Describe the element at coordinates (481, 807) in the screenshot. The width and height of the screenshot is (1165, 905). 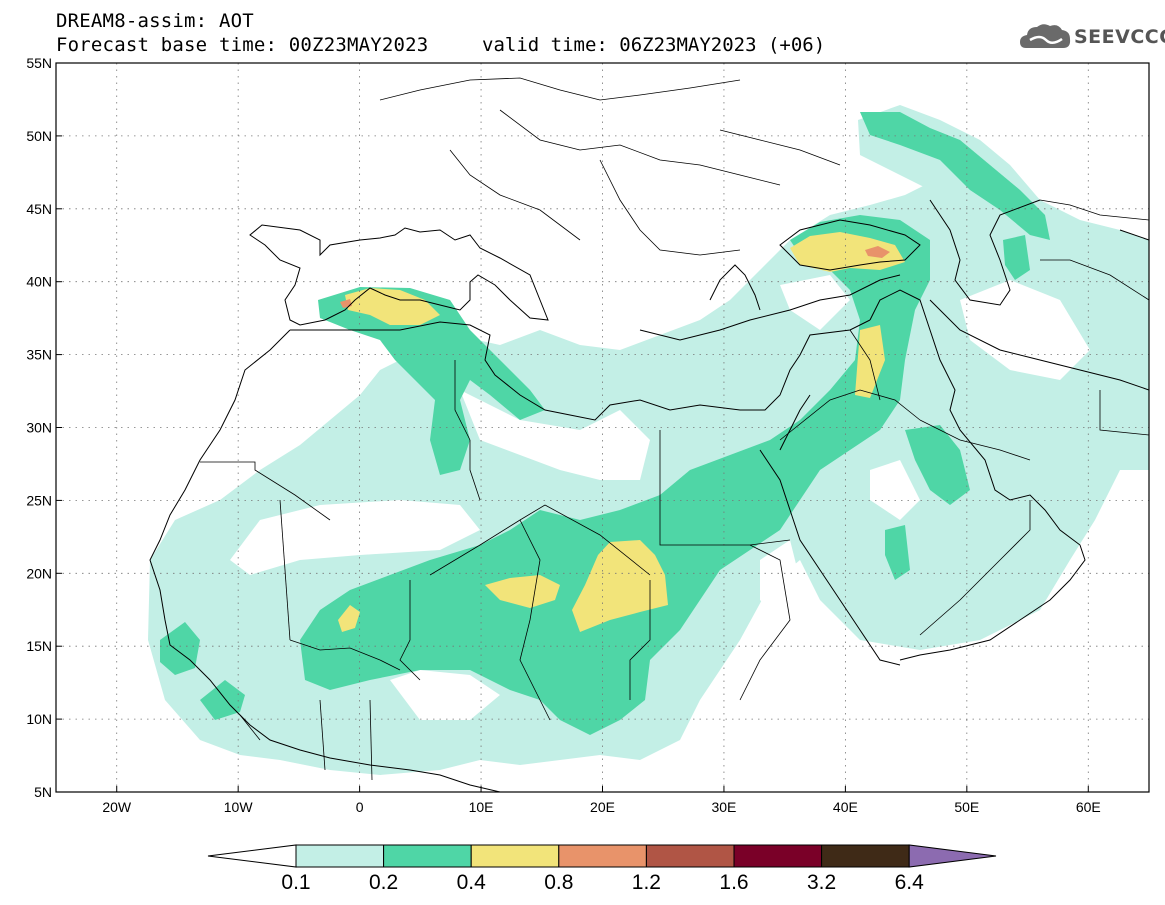
I see `lon-label: 10E` at that location.